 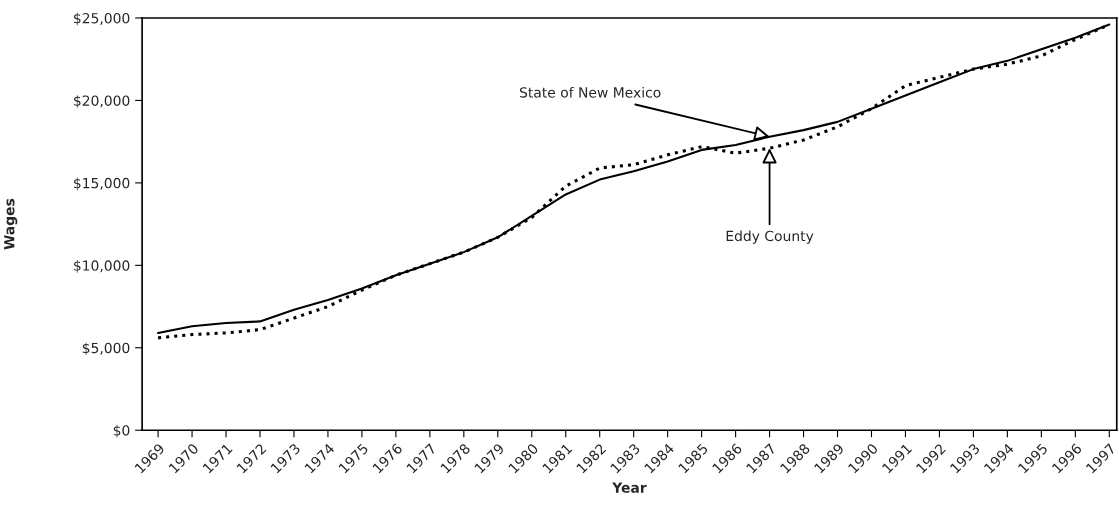 I want to click on y-axis-title: Wages, so click(x=11, y=224).